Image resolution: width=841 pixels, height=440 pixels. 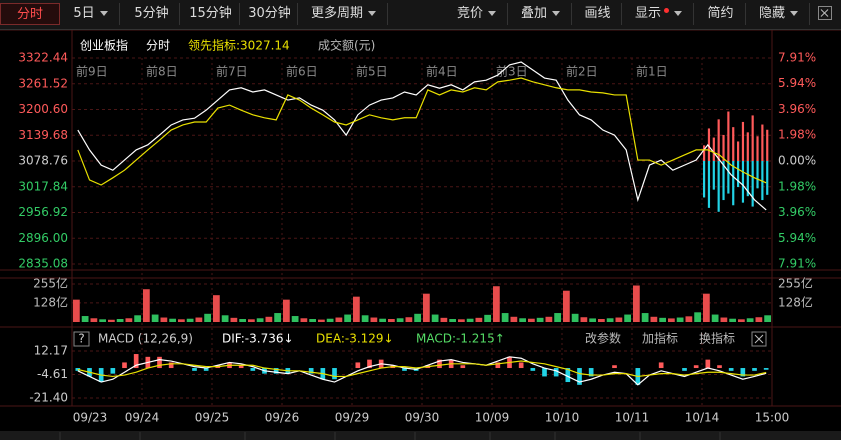 I want to click on toolbar-label: 画线, so click(x=597, y=13).